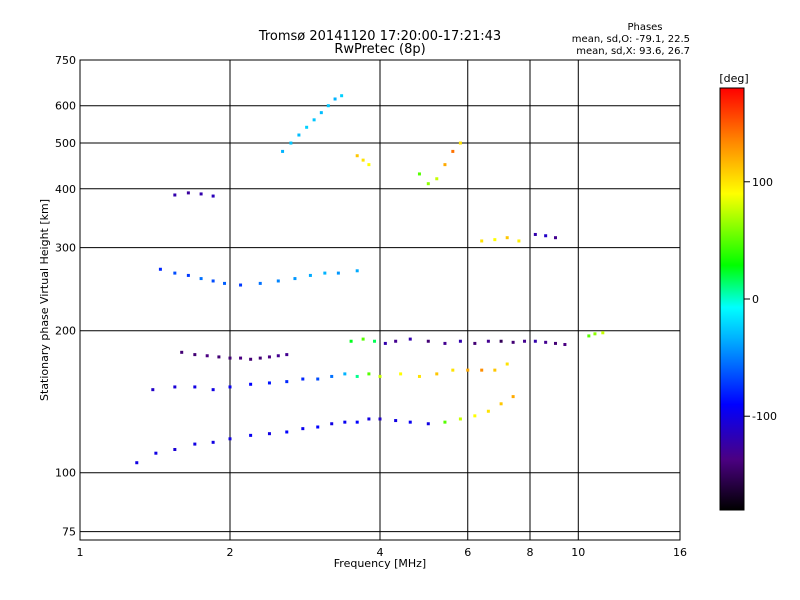  What do you see at coordinates (578, 552) in the screenshot?
I see `x-tick-label: 10` at bounding box center [578, 552].